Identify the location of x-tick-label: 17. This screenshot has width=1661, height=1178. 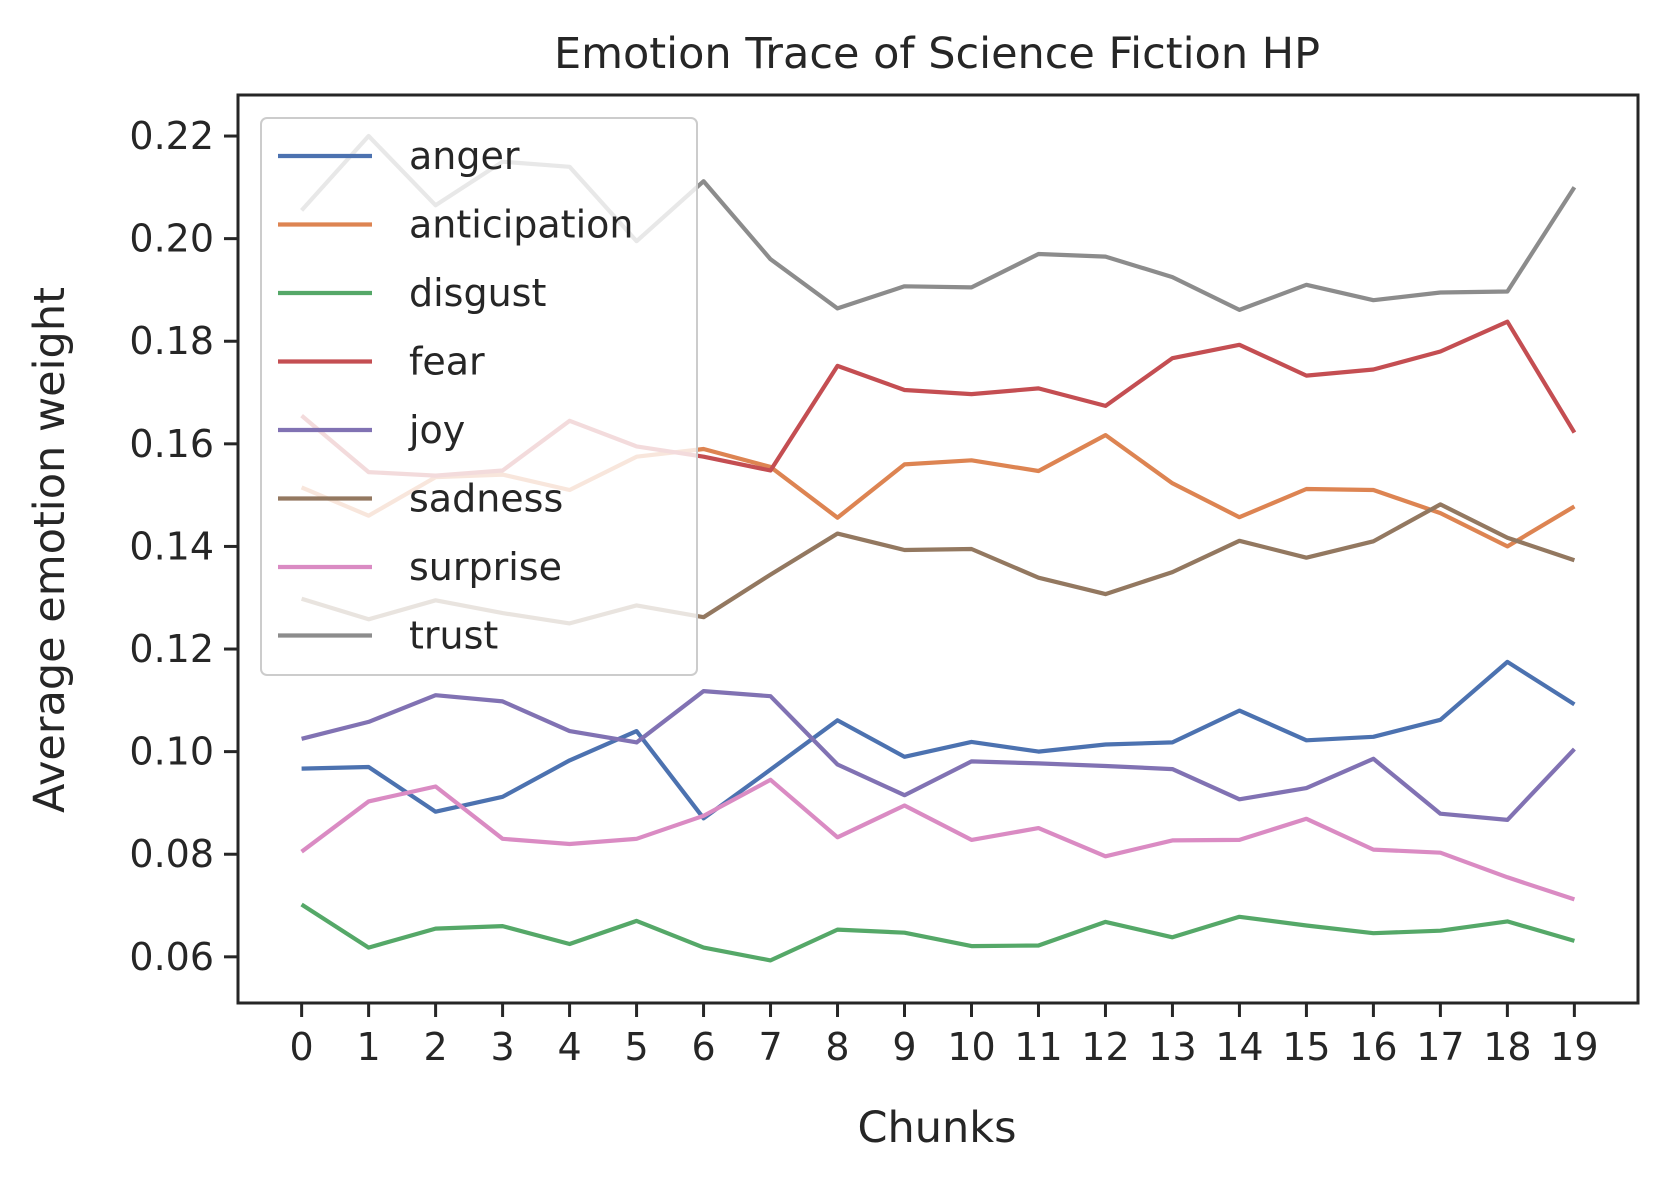
(1440, 1047).